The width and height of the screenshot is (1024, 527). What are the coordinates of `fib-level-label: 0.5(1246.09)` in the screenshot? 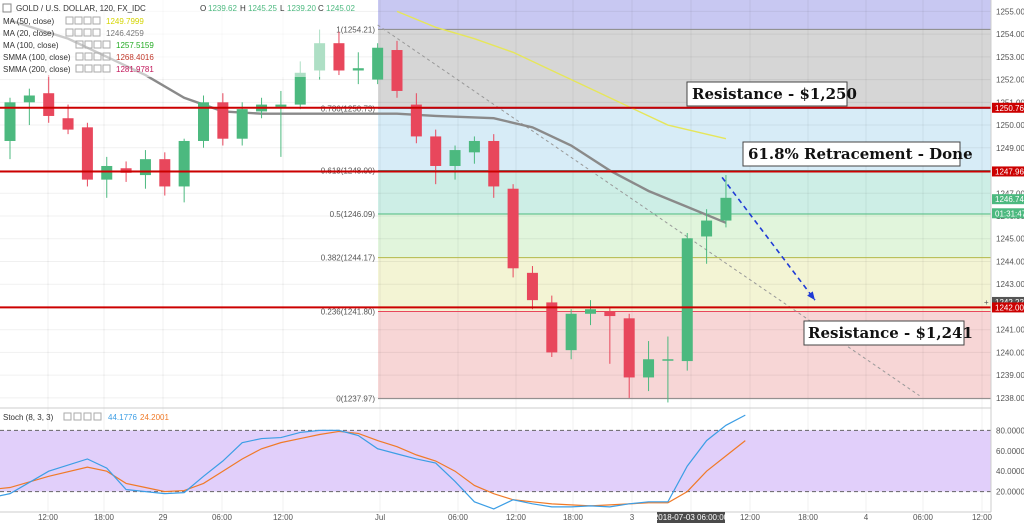 It's located at (353, 214).